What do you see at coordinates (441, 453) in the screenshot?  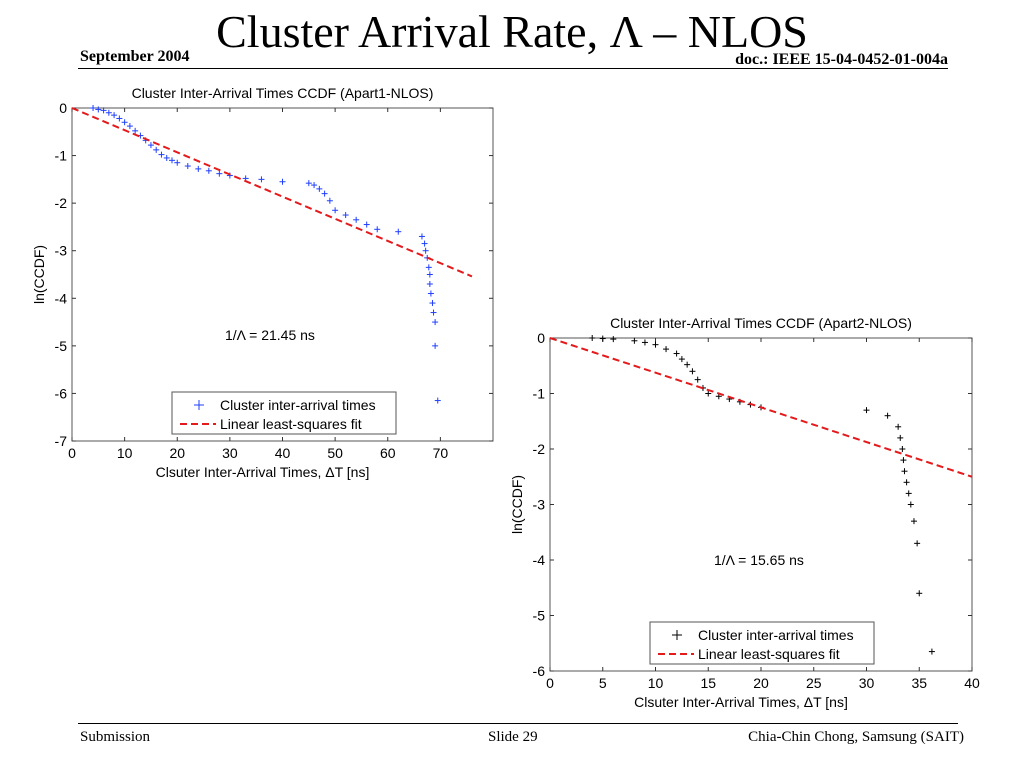 I see `x-tick-label: 70` at bounding box center [441, 453].